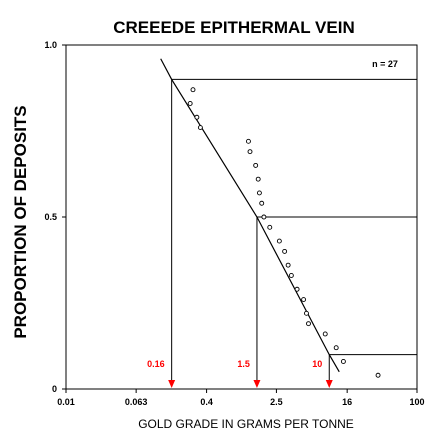 This screenshot has width=442, height=438. I want to click on x-tick-label: 0.4, so click(206, 402).